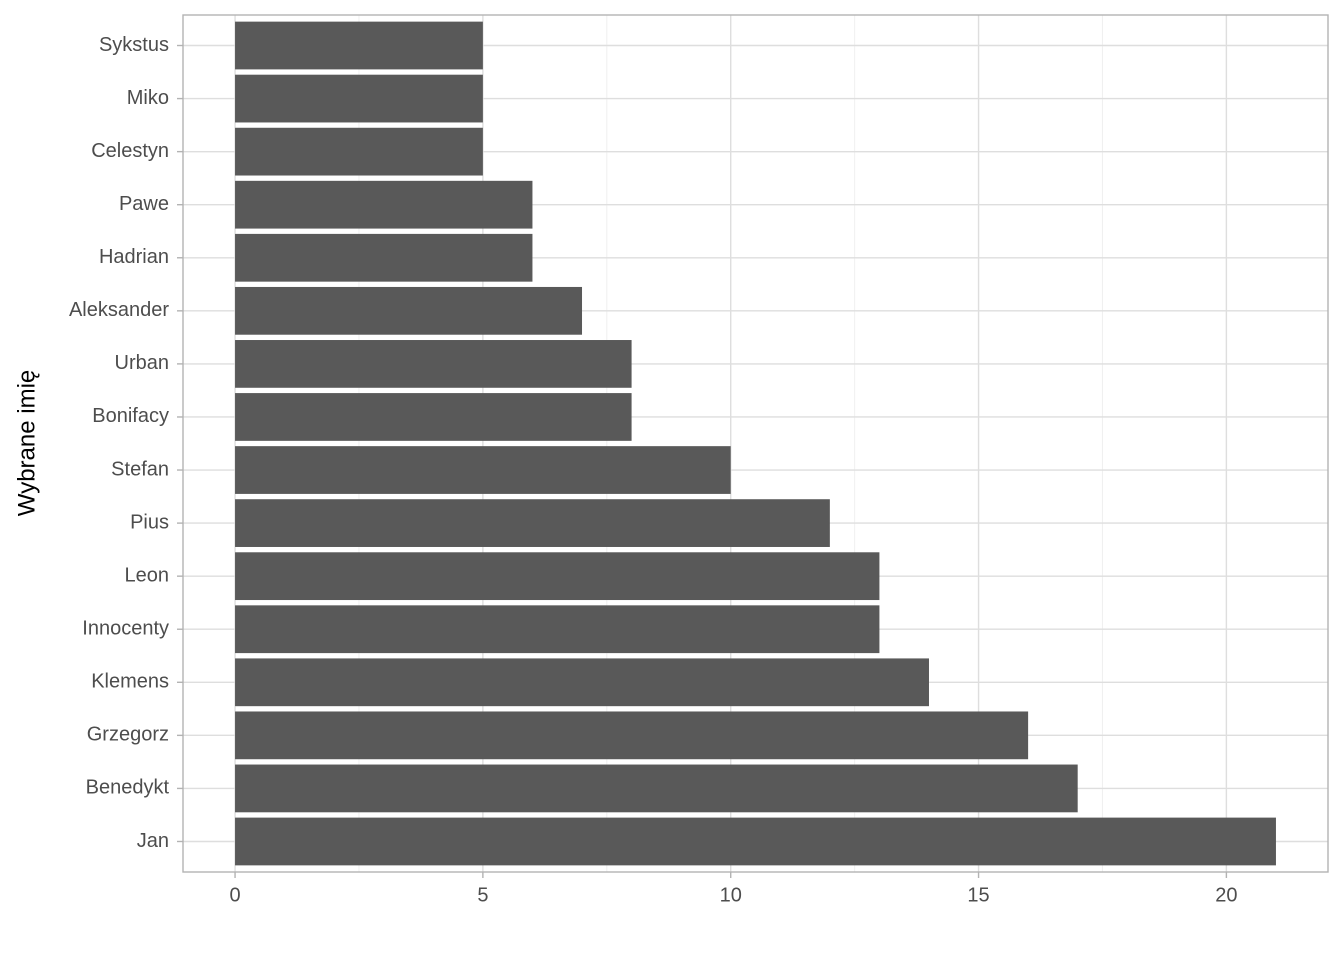 This screenshot has height=960, width=1344. What do you see at coordinates (130, 682) in the screenshot?
I see `y-tick-label: Klemens` at bounding box center [130, 682].